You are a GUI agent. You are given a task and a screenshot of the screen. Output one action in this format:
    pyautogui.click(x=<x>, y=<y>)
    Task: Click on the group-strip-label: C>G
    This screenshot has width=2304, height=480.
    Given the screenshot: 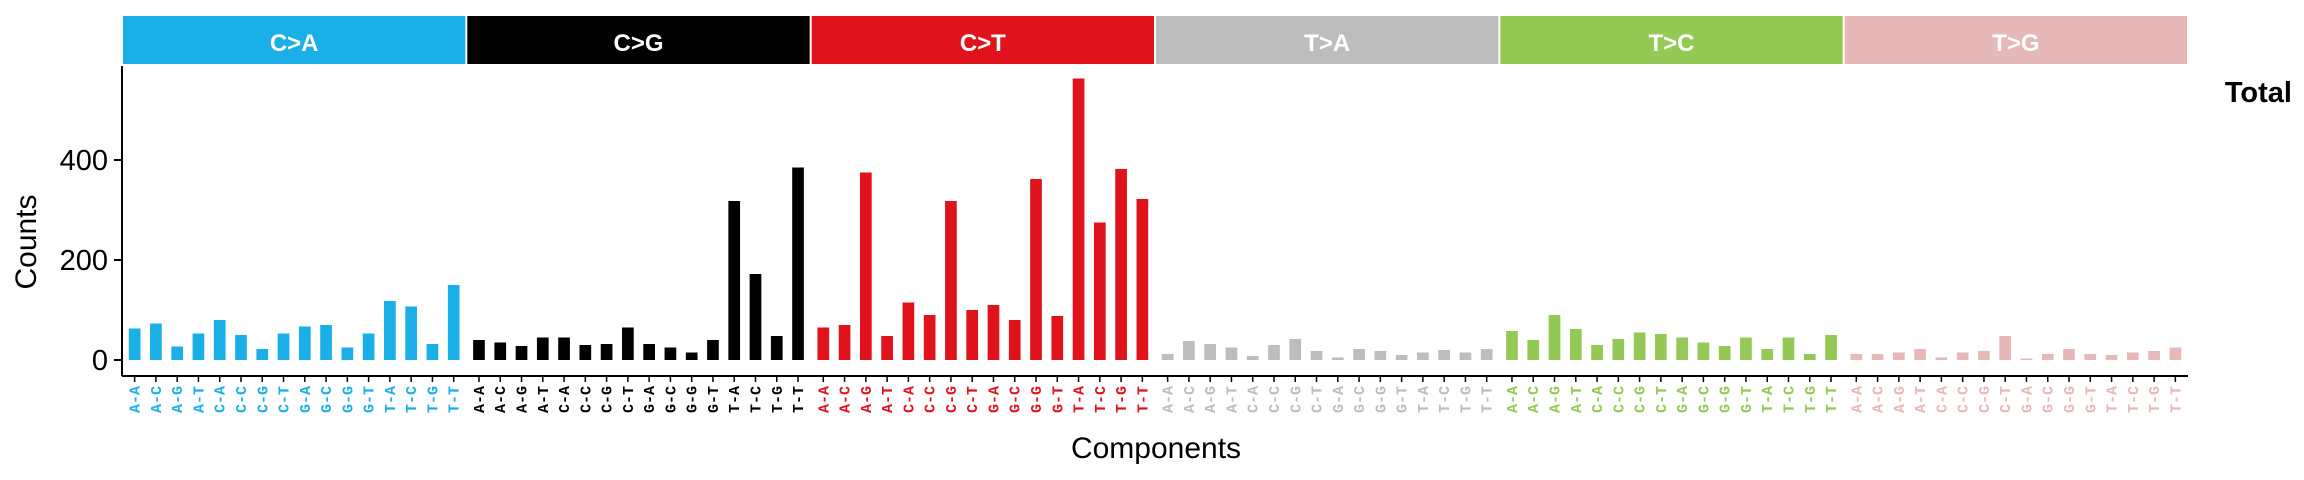 What is the action you would take?
    pyautogui.click(x=638, y=43)
    